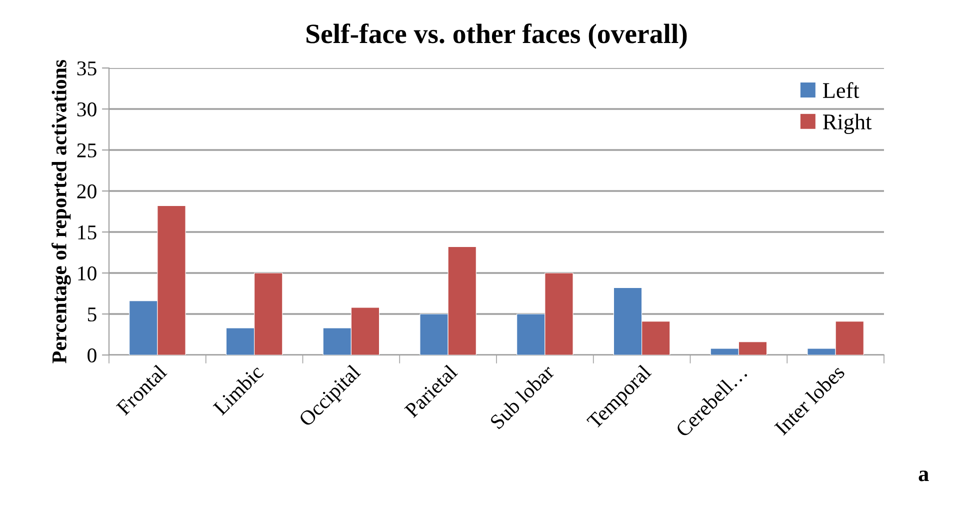 Image resolution: width=953 pixels, height=506 pixels. Describe the element at coordinates (86, 150) in the screenshot. I see `y-tick-label: 25` at that location.